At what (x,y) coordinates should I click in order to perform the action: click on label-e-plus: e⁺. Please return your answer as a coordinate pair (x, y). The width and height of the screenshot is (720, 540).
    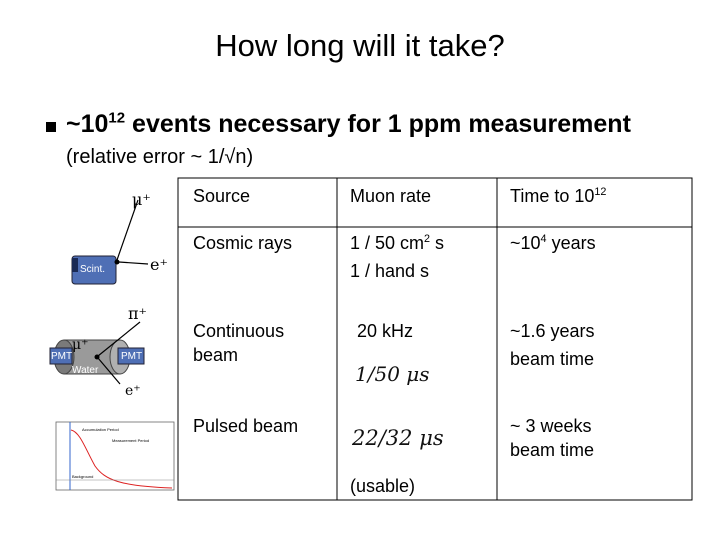
    Looking at the image, I should click on (159, 264).